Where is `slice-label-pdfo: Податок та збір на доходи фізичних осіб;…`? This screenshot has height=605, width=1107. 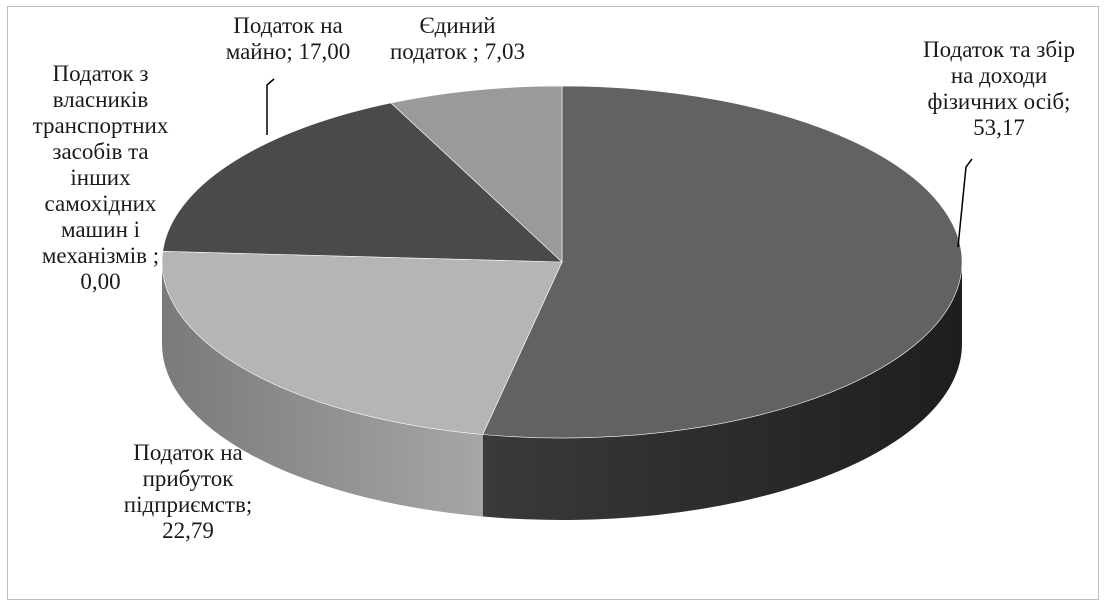
slice-label-pdfo: Податок та збір на доходи фізичних осіб;… is located at coordinates (999, 88).